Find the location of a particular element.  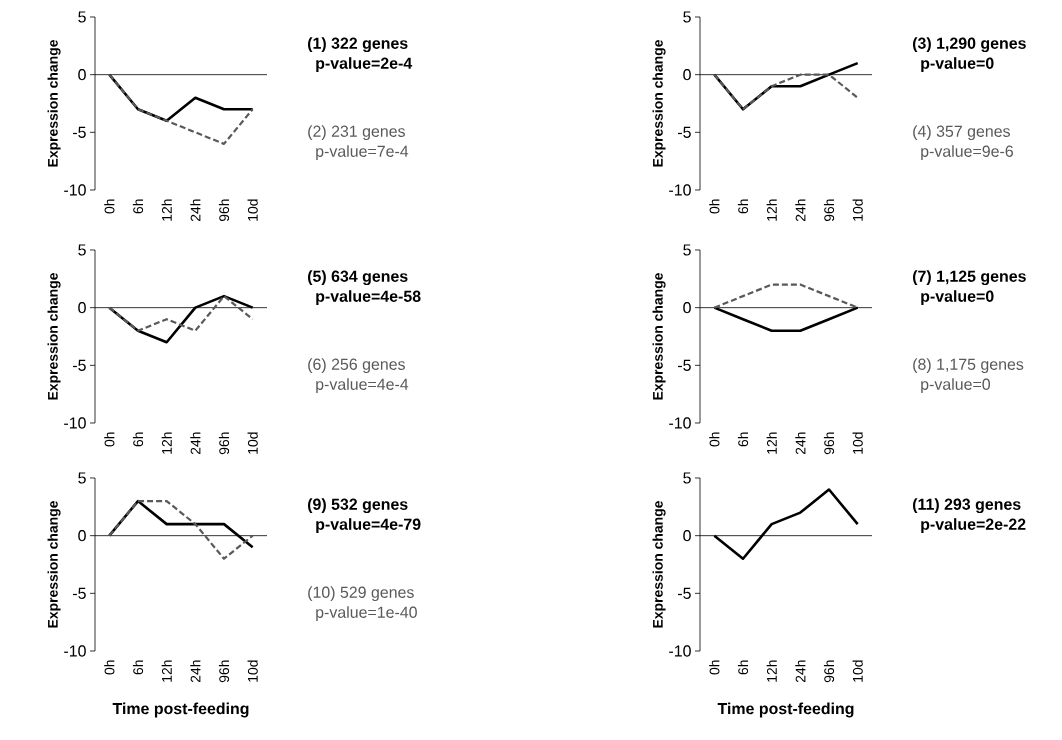

text: p-value=2e-22 is located at coordinates (973, 526).